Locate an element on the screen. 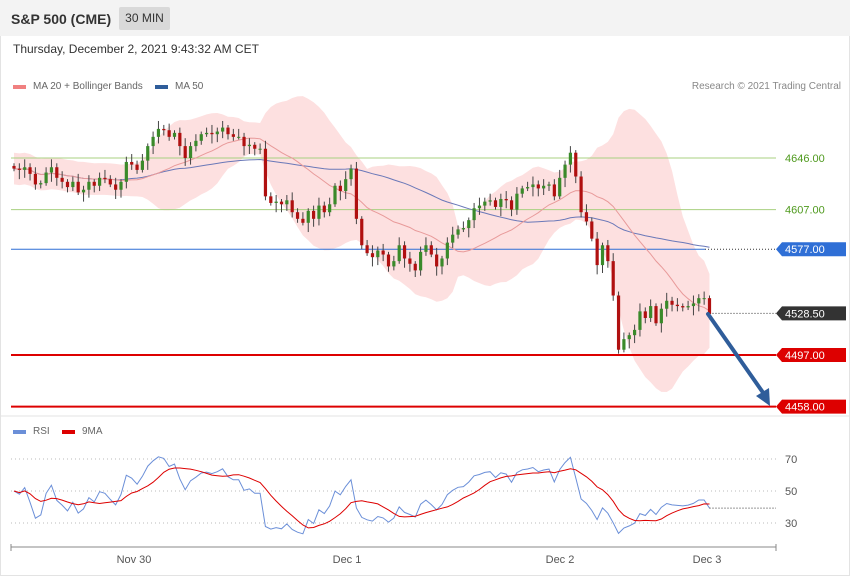 The height and width of the screenshot is (576, 850). legend-rsi-ma-label: 9MA is located at coordinates (92, 431).